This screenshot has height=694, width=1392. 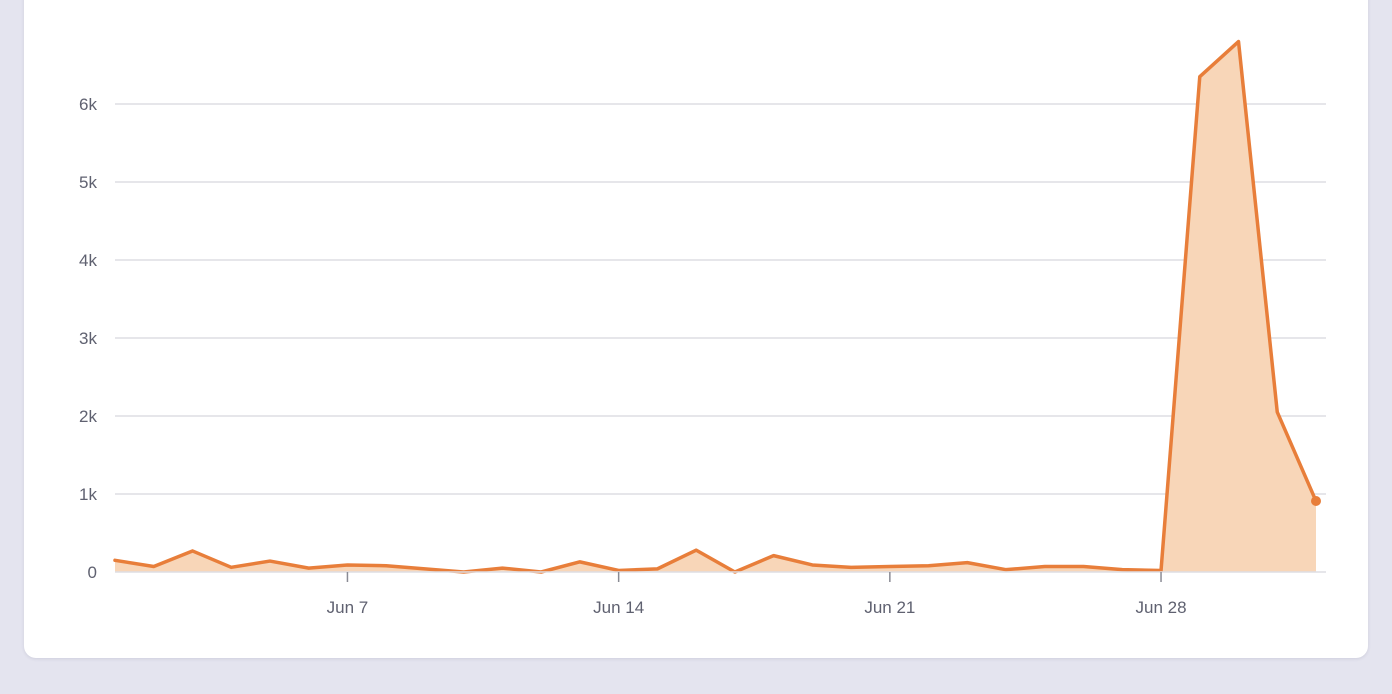 I want to click on y-tick-label: 2k, so click(x=88, y=416).